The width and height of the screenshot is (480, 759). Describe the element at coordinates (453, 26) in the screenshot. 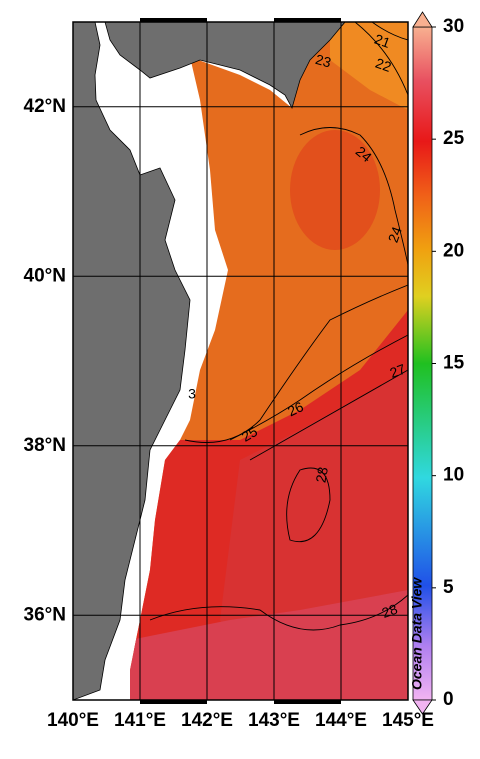

I see `colorbar-tick-label: 30` at that location.